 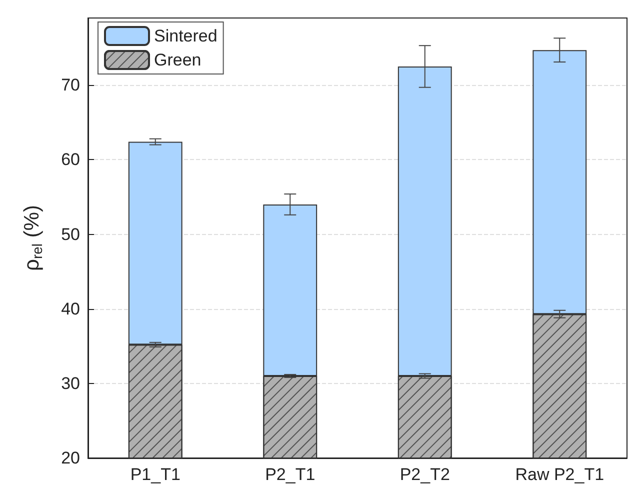 What do you see at coordinates (425, 474) in the screenshot?
I see `x-tick-label: P2_T2` at bounding box center [425, 474].